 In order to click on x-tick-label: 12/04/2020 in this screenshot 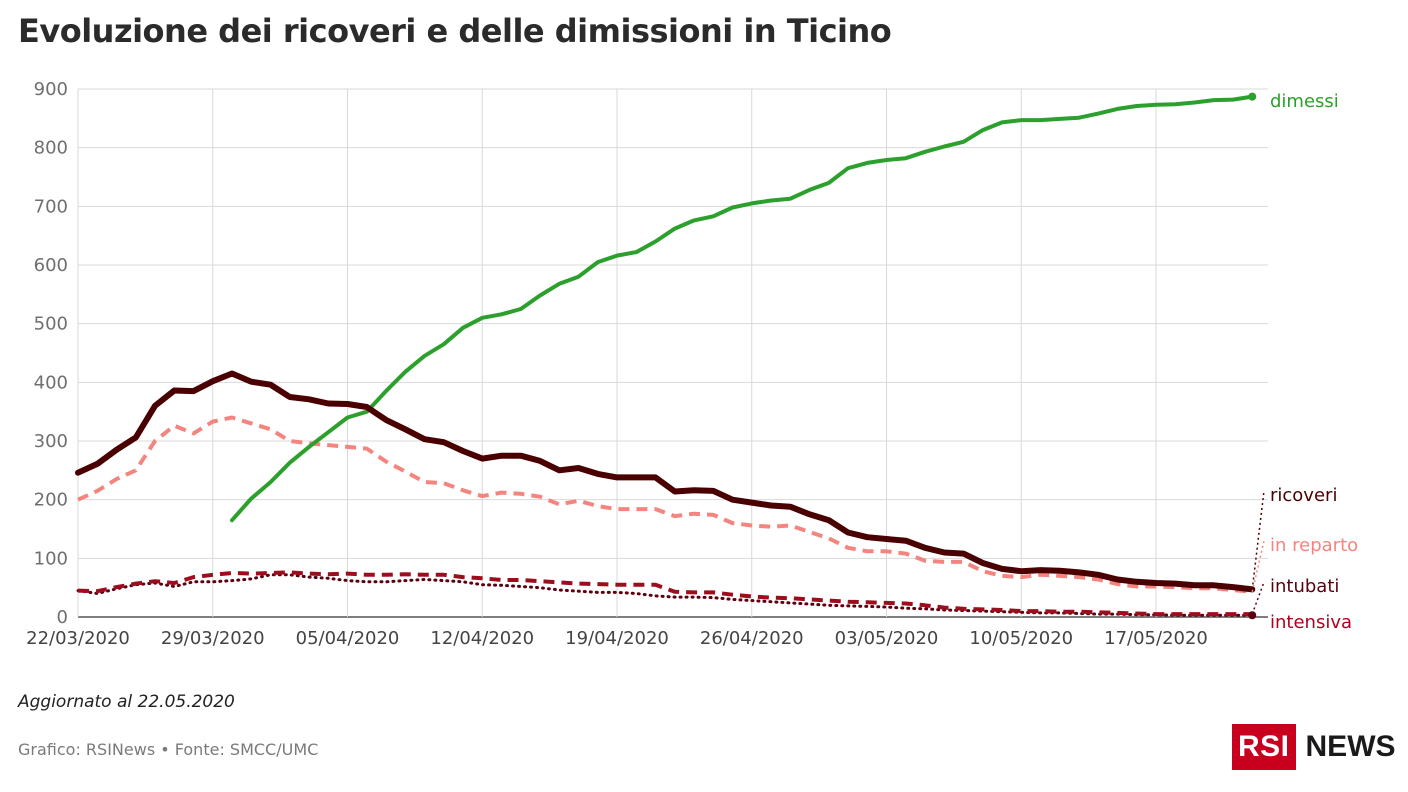, I will do `click(482, 638)`.